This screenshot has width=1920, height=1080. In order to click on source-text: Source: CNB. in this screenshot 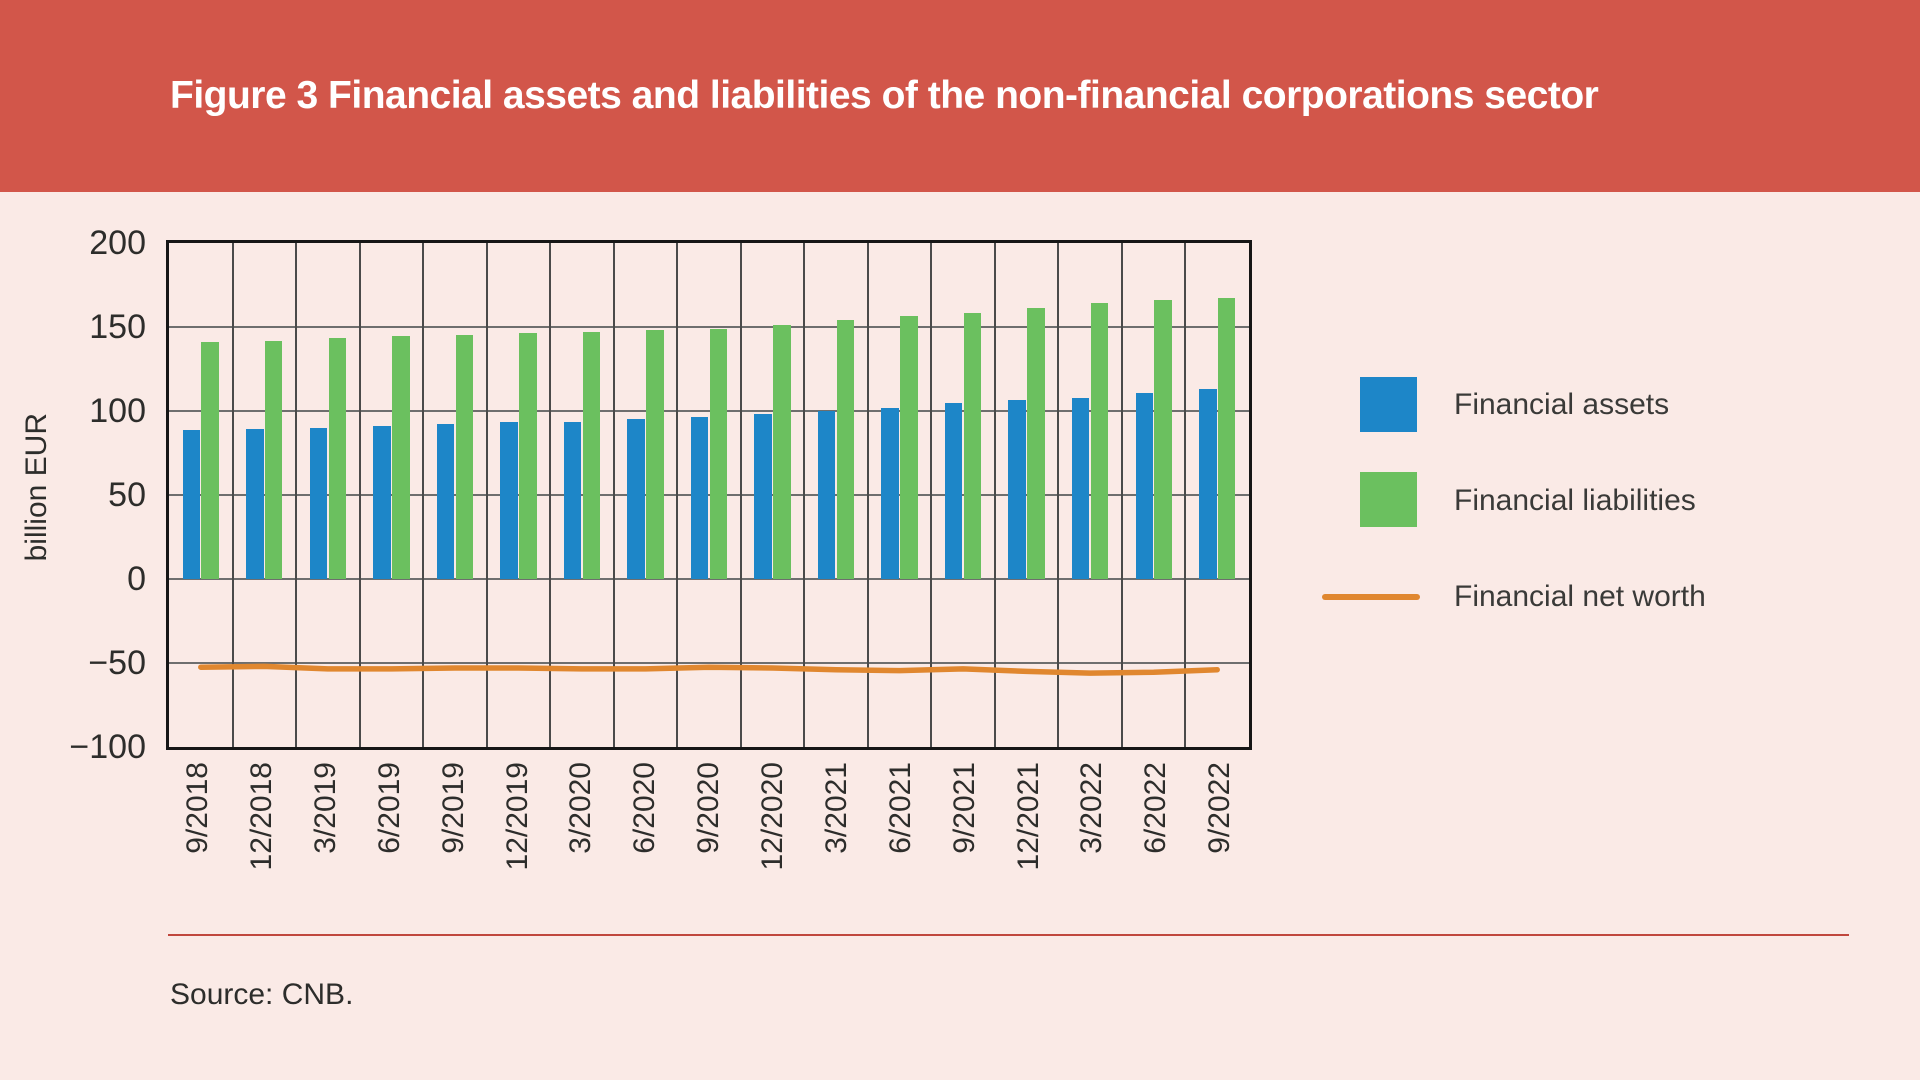, I will do `click(262, 994)`.